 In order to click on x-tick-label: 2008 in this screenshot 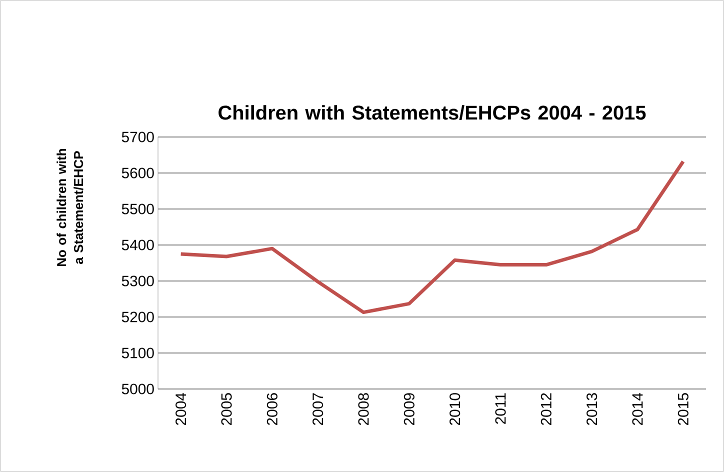, I will do `click(363, 409)`.